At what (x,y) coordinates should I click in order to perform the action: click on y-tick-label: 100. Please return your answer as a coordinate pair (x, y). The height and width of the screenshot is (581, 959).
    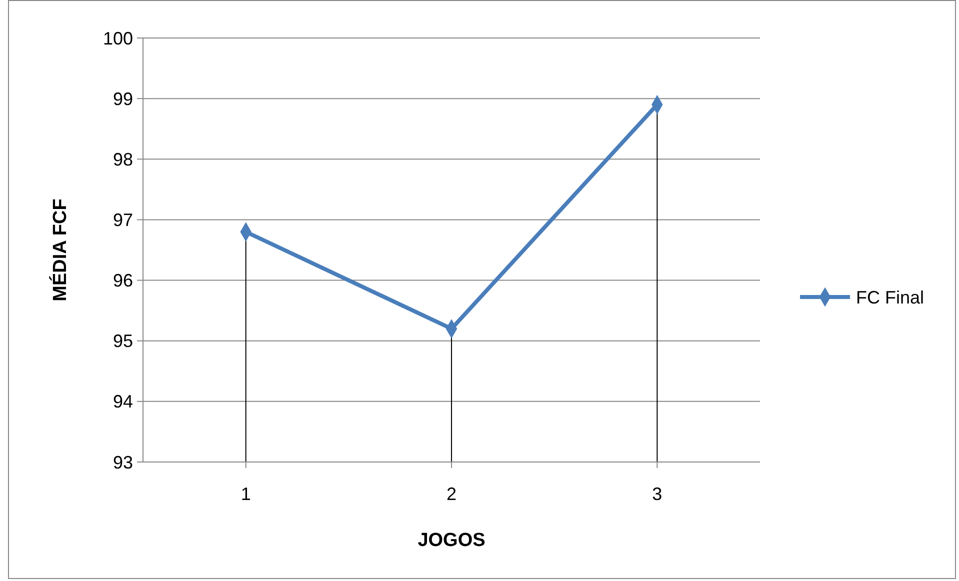
    Looking at the image, I should click on (117, 38).